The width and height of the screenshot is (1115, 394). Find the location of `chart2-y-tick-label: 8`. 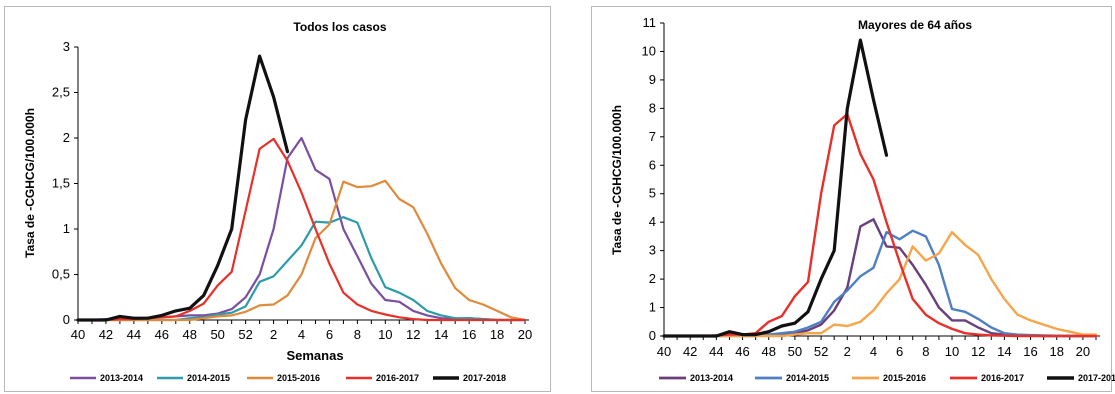

chart2-y-tick-label: 8 is located at coordinates (652, 107).